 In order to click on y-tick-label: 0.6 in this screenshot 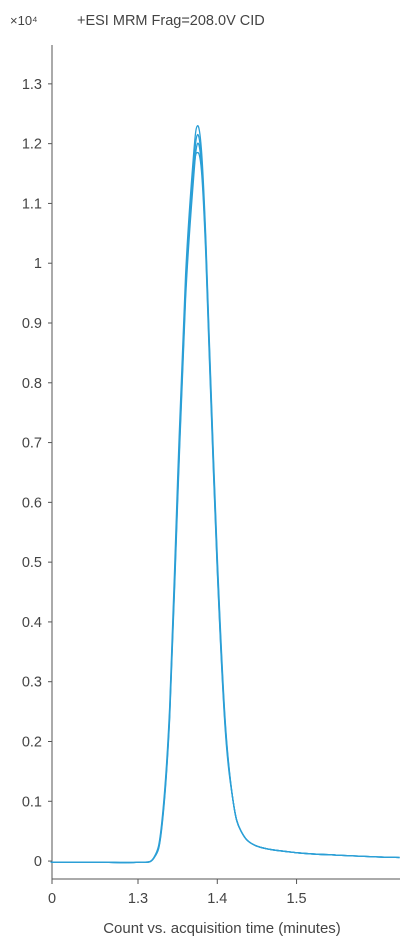, I will do `click(32, 503)`.